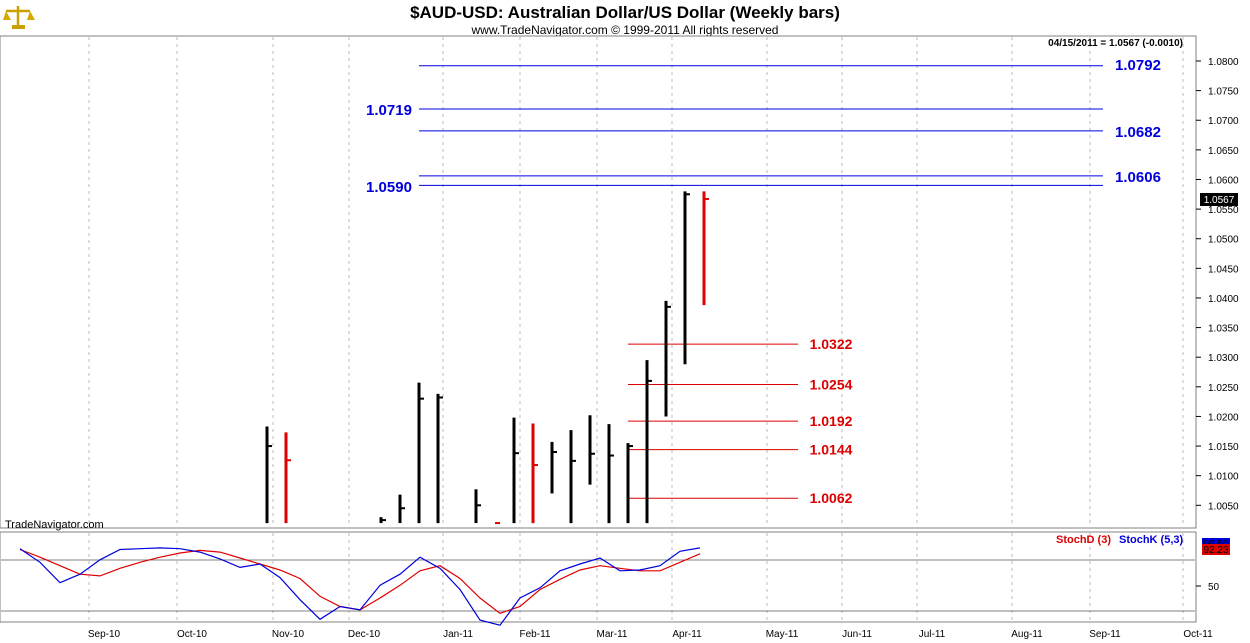 This screenshot has height=643, width=1250. Describe the element at coordinates (932, 634) in the screenshot. I see `date-tick-label: Jul-11` at that location.